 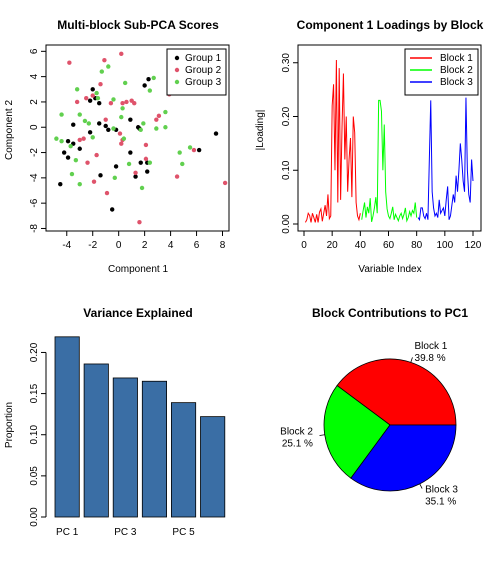 What do you see at coordinates (138, 269) in the screenshot?
I see `scores-x-axis-label: Component 1` at bounding box center [138, 269].